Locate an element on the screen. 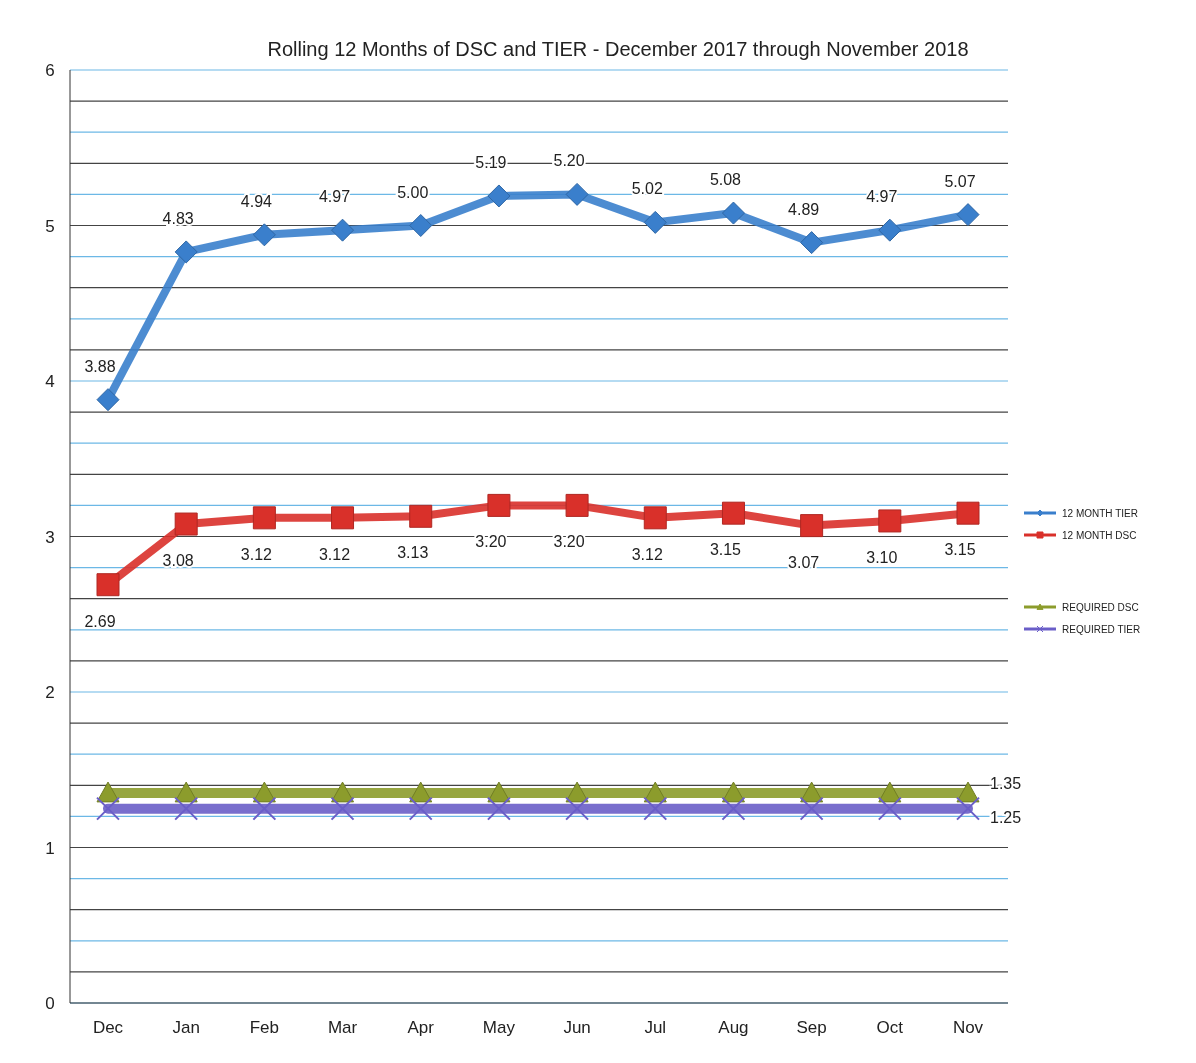  data-label: 4.94 is located at coordinates (256, 201).